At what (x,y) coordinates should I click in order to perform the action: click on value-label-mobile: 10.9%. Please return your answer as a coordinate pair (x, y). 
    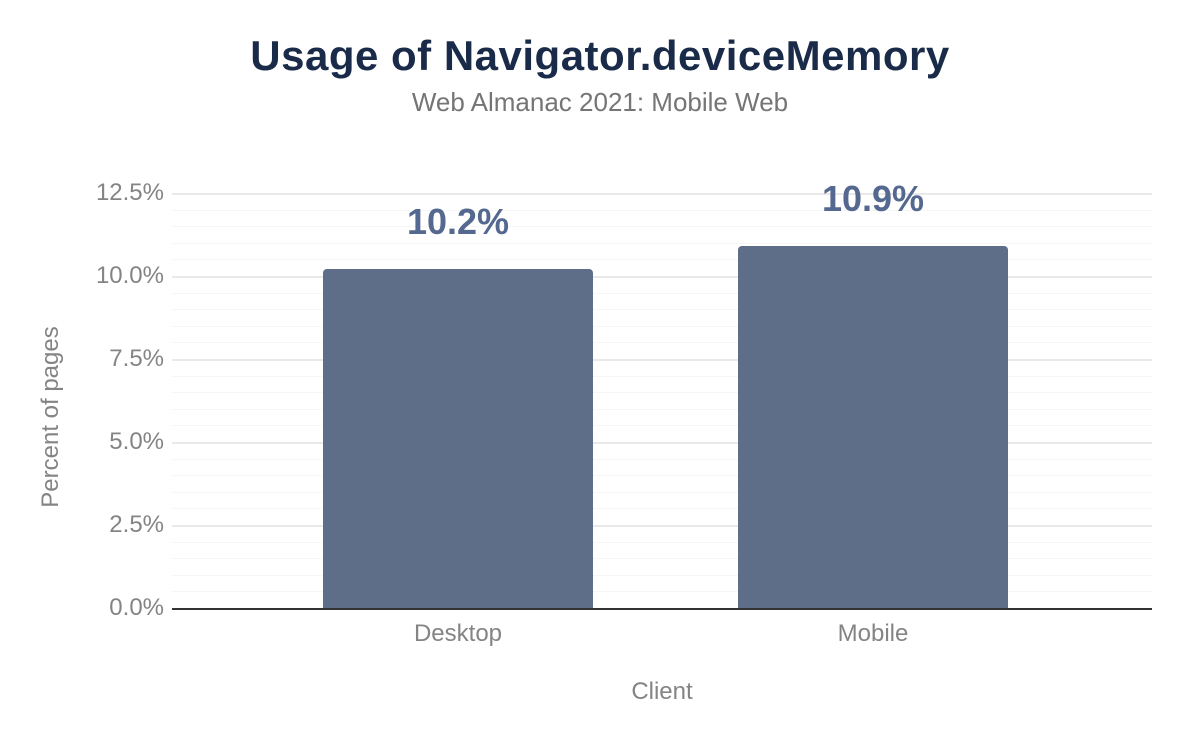
    Looking at the image, I should click on (873, 198).